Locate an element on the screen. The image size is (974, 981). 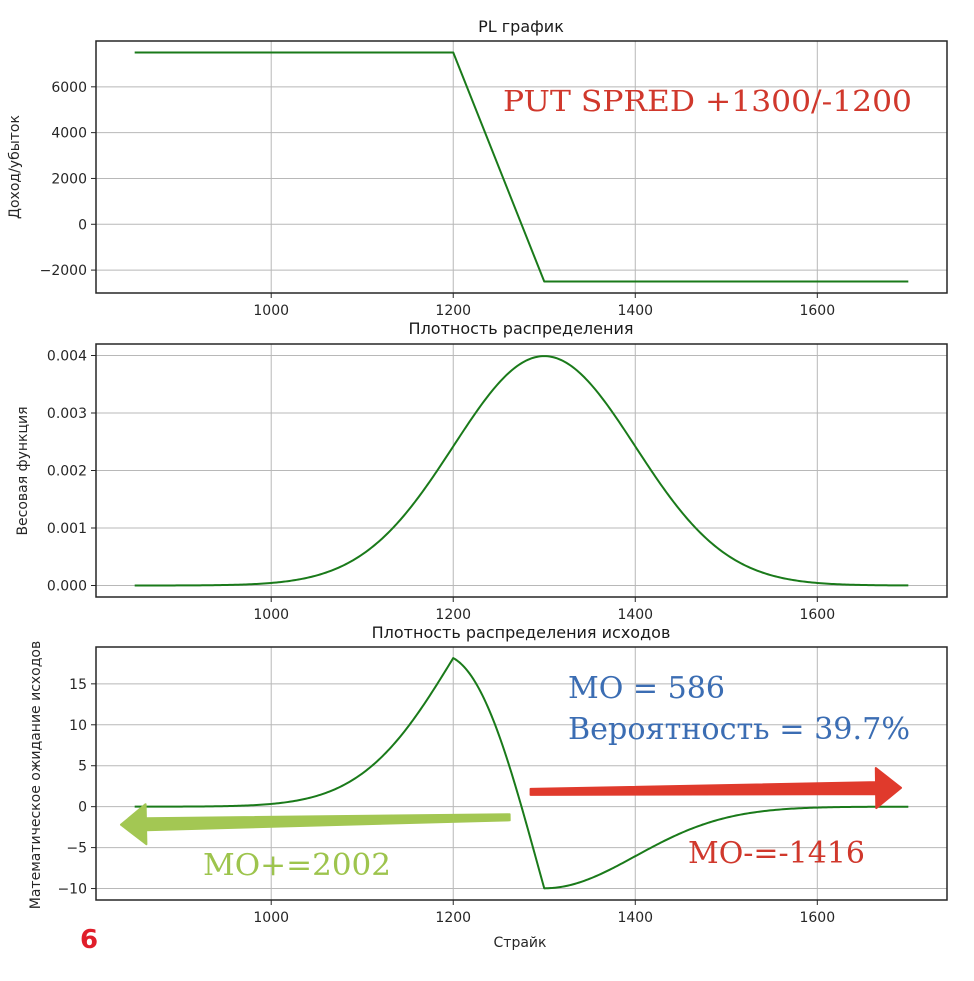
probability-annotation: Вероятность = 39.7% is located at coordinates (739, 729).